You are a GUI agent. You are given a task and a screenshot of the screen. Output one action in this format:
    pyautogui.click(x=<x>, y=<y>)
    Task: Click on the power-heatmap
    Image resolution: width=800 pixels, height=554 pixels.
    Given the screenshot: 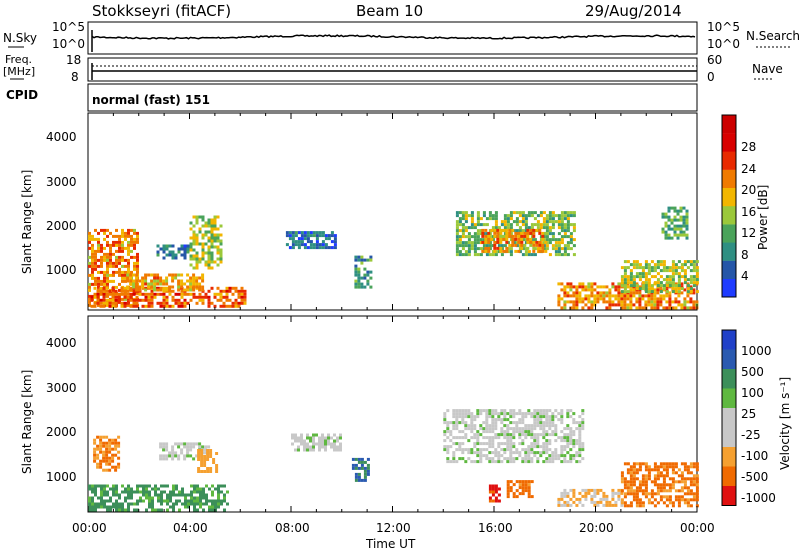 What is the action you would take?
    pyautogui.click(x=393, y=258)
    